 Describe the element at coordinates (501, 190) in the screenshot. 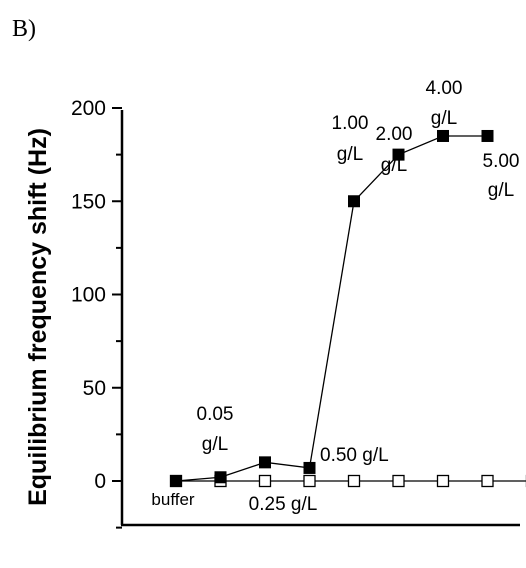

I see `annotation-c500: g/L` at that location.